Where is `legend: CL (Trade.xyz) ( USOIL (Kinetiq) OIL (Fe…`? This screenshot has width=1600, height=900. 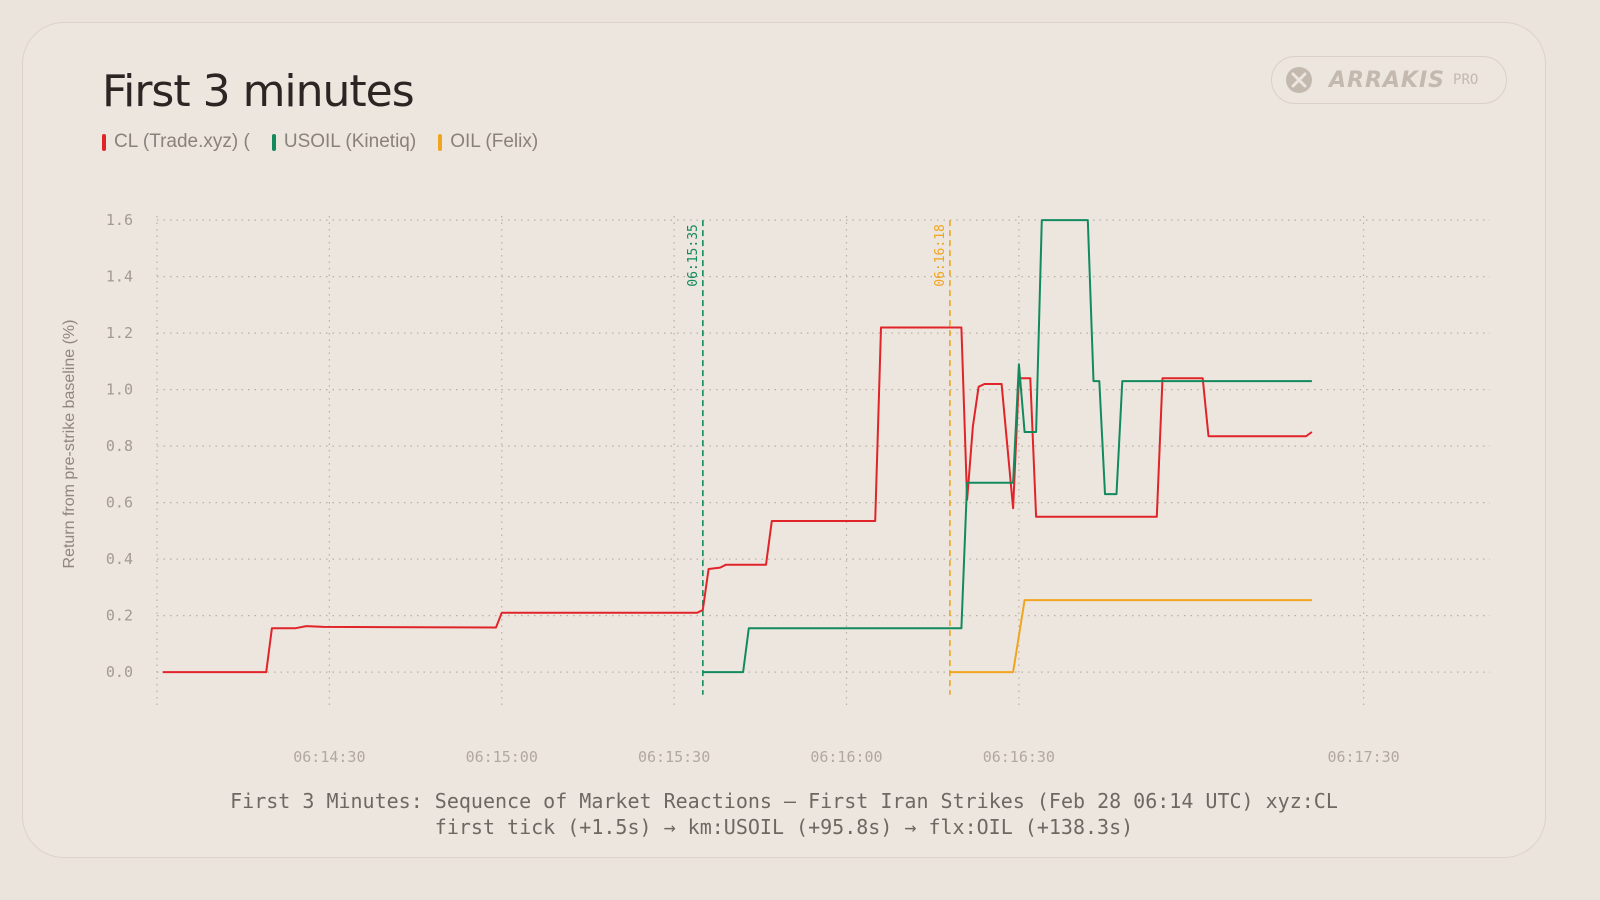
legend: CL (Trade.xyz) ( USOIL (Kinetiq) OIL (Fe… is located at coordinates (320, 142).